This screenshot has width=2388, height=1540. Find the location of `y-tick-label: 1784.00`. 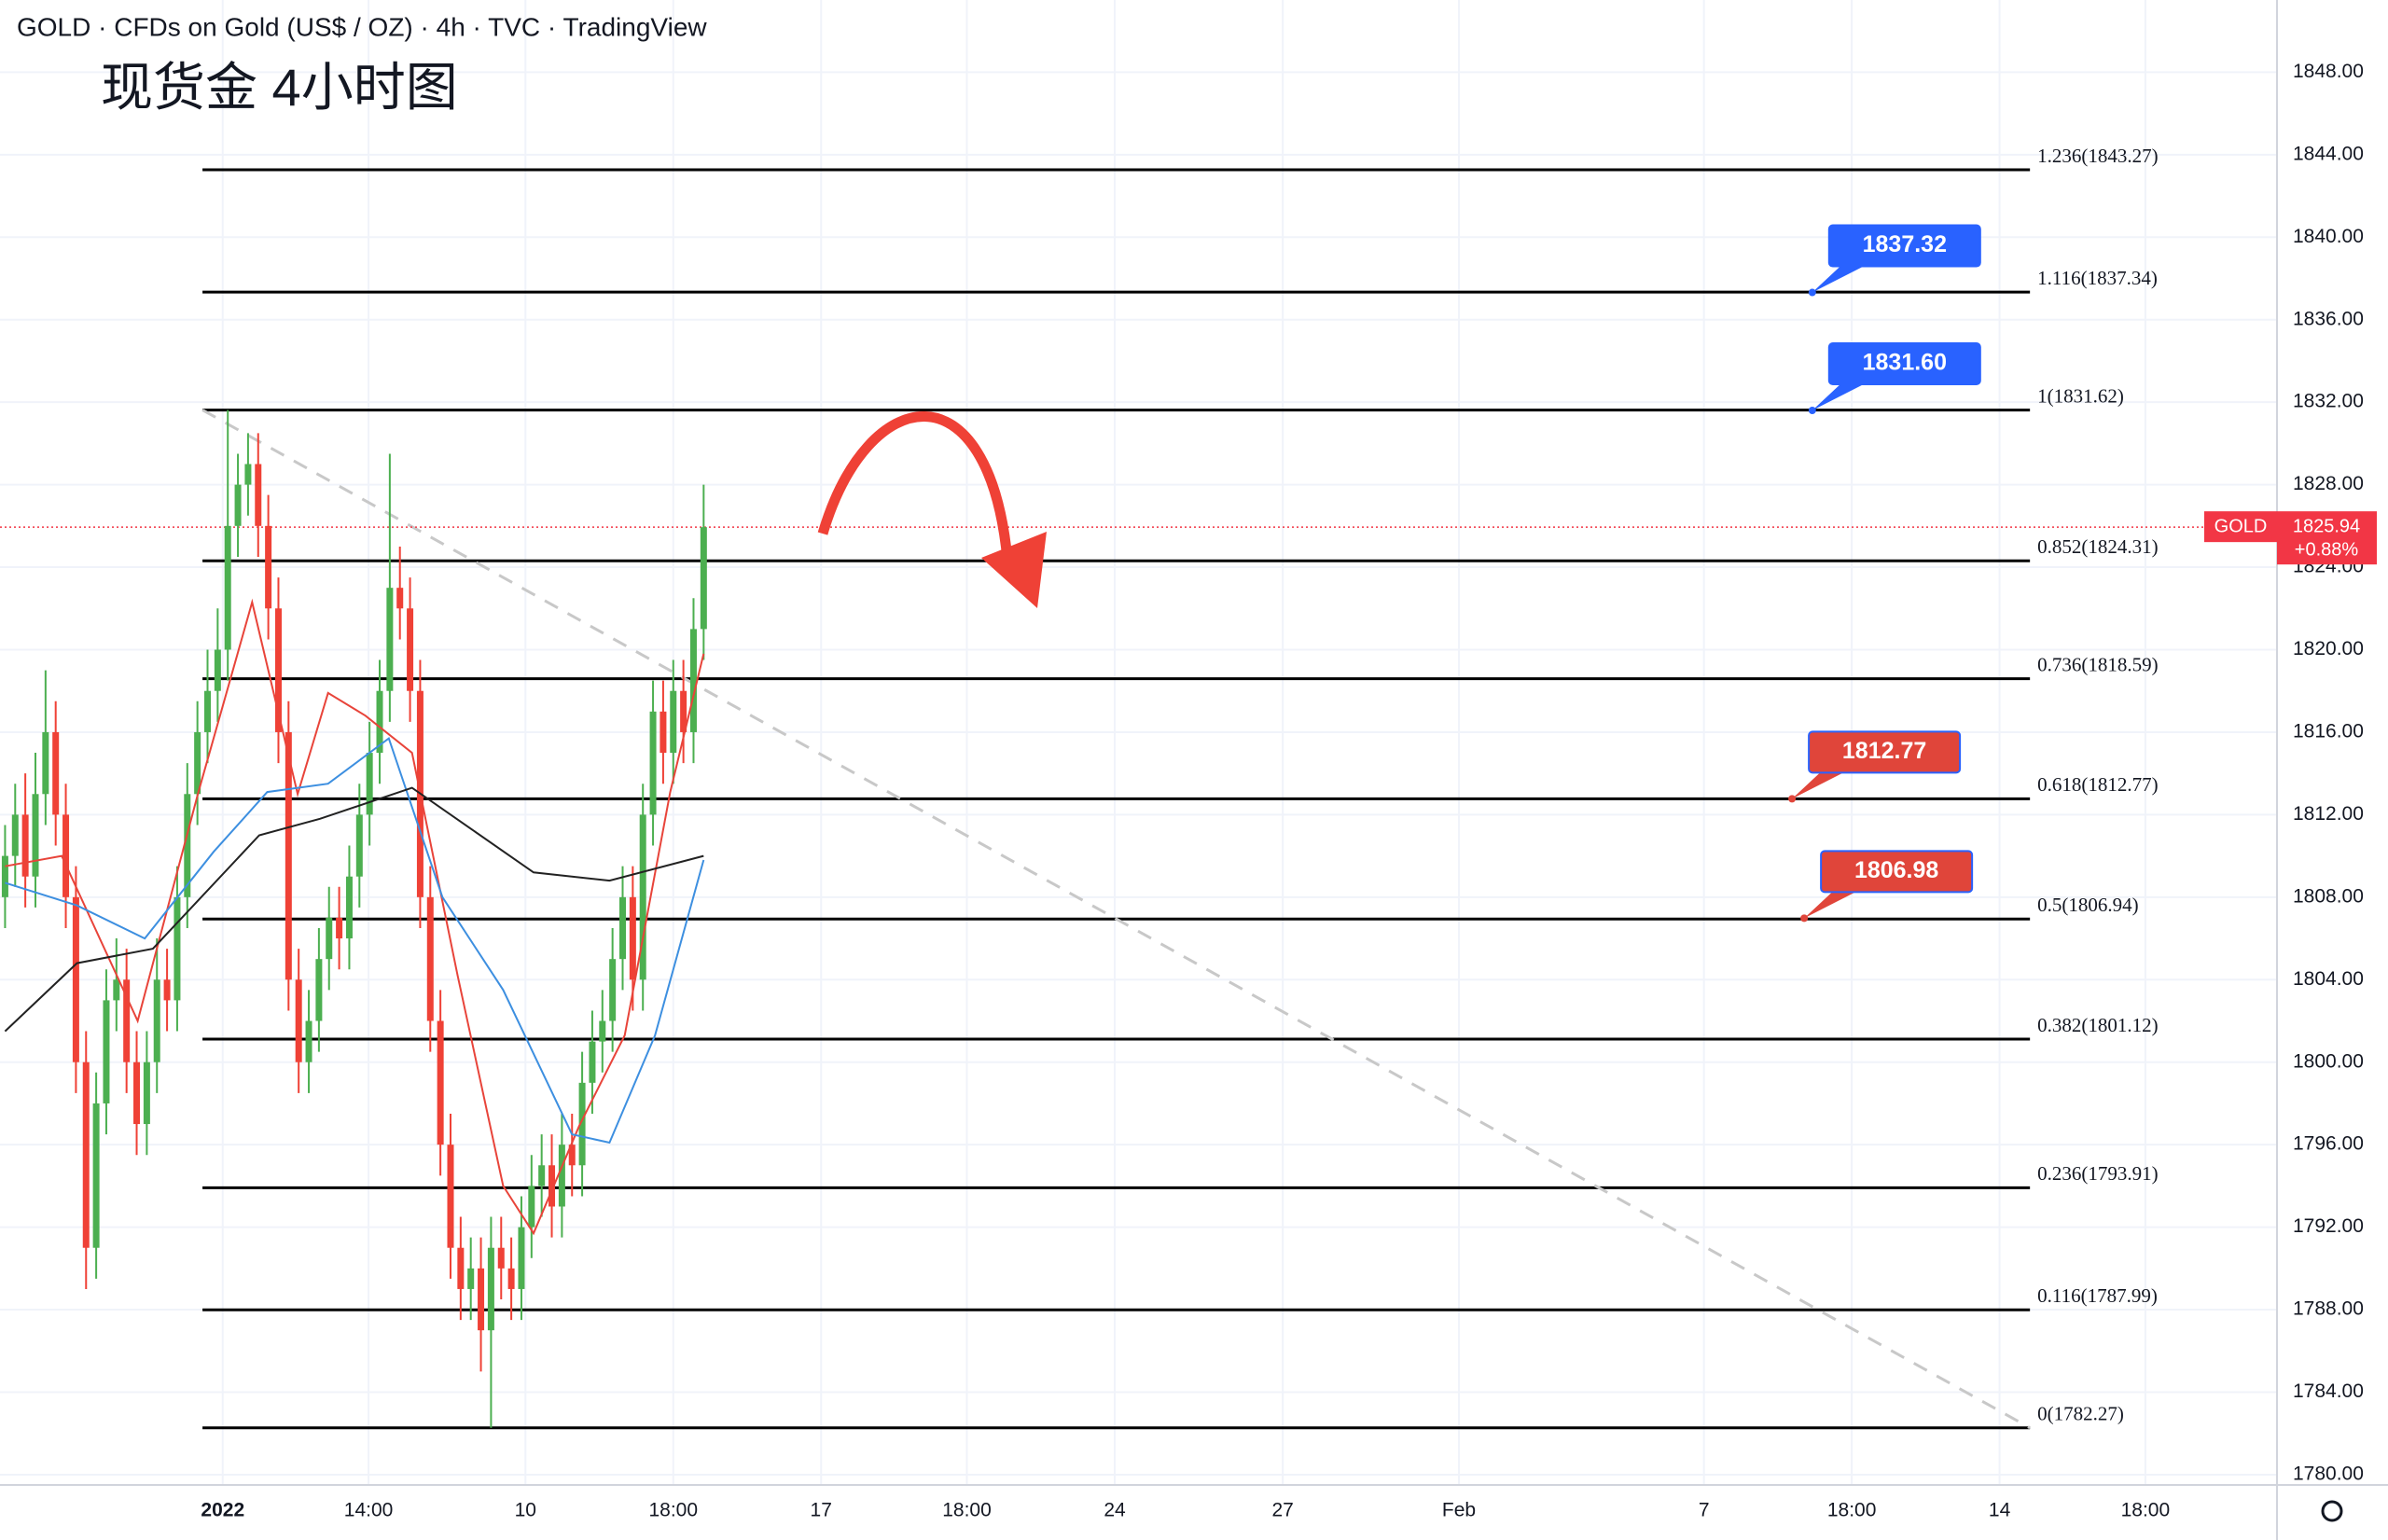

y-tick-label: 1784.00 is located at coordinates (2328, 1391).